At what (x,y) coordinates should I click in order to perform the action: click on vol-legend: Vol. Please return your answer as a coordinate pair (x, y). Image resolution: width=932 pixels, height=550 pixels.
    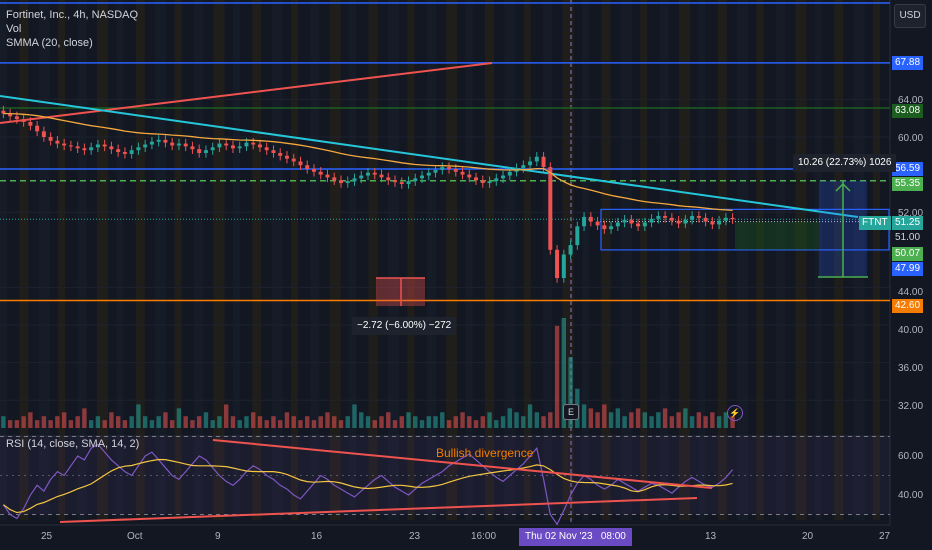
    Looking at the image, I should click on (14, 29).